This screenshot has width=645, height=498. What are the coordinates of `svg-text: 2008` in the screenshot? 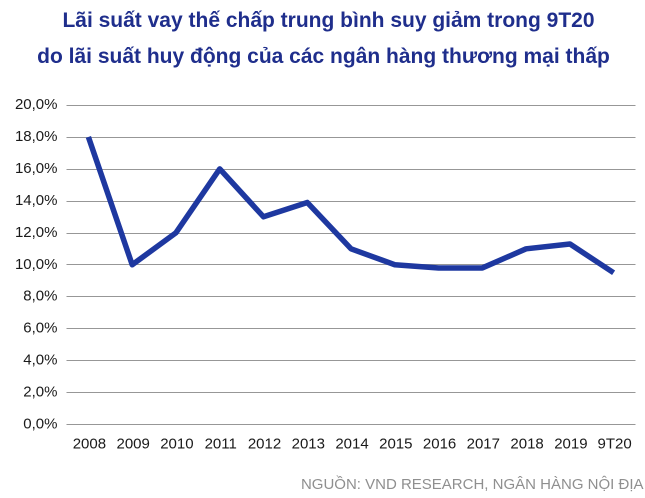 It's located at (89, 444).